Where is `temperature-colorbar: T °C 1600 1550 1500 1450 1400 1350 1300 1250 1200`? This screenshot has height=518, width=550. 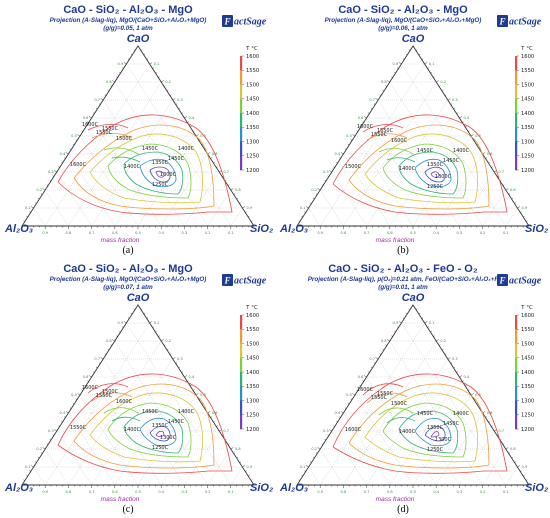 temperature-colorbar: T °C 1600 1550 1500 1450 1400 1350 1300 1250 1200 is located at coordinates (524, 110).